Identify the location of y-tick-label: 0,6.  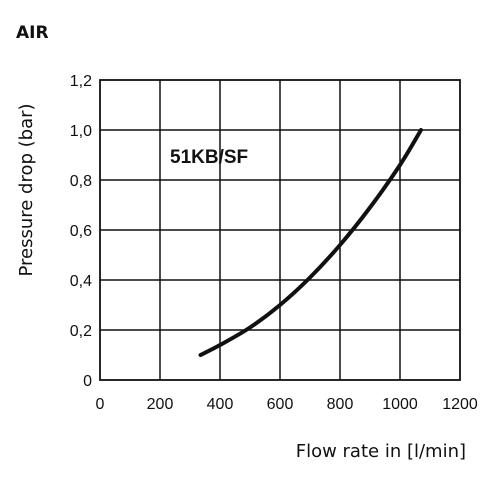
(81, 231).